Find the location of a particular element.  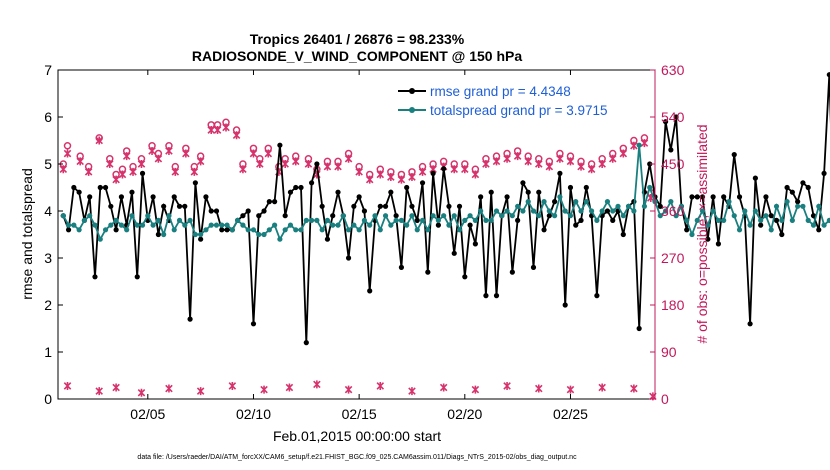

y-right-tick-label: 540 is located at coordinates (673, 117).